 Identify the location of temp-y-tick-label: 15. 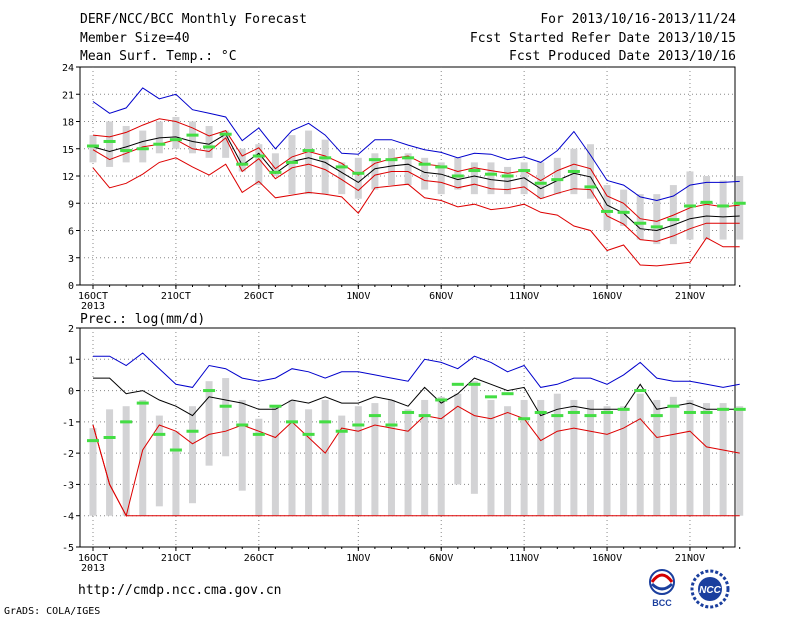
(68, 150).